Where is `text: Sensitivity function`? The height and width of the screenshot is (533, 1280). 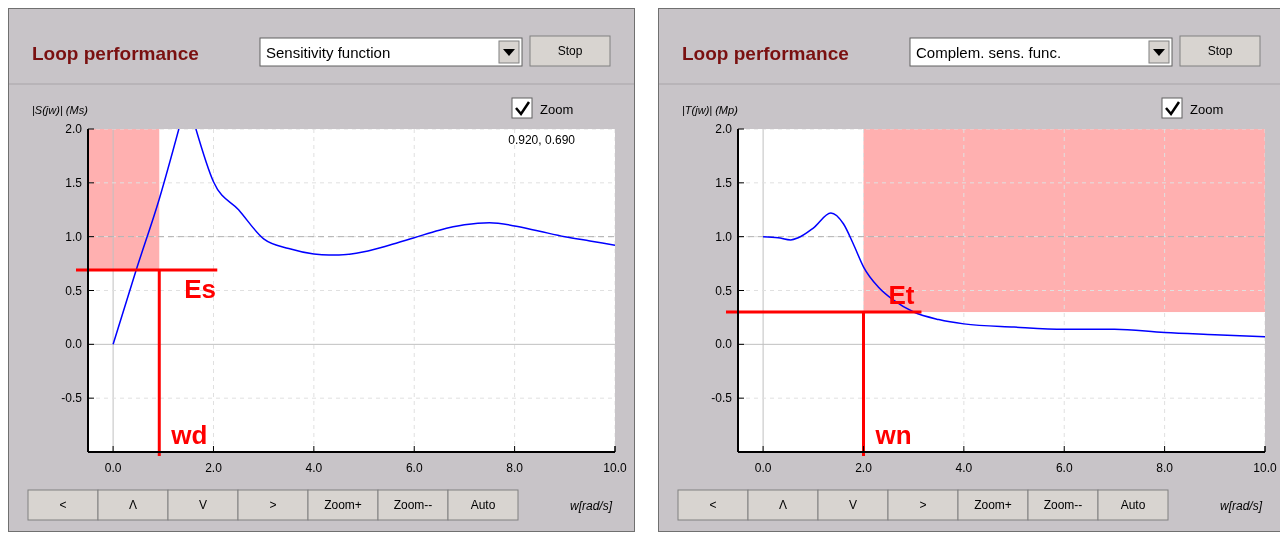
text: Sensitivity function is located at coordinates (328, 52).